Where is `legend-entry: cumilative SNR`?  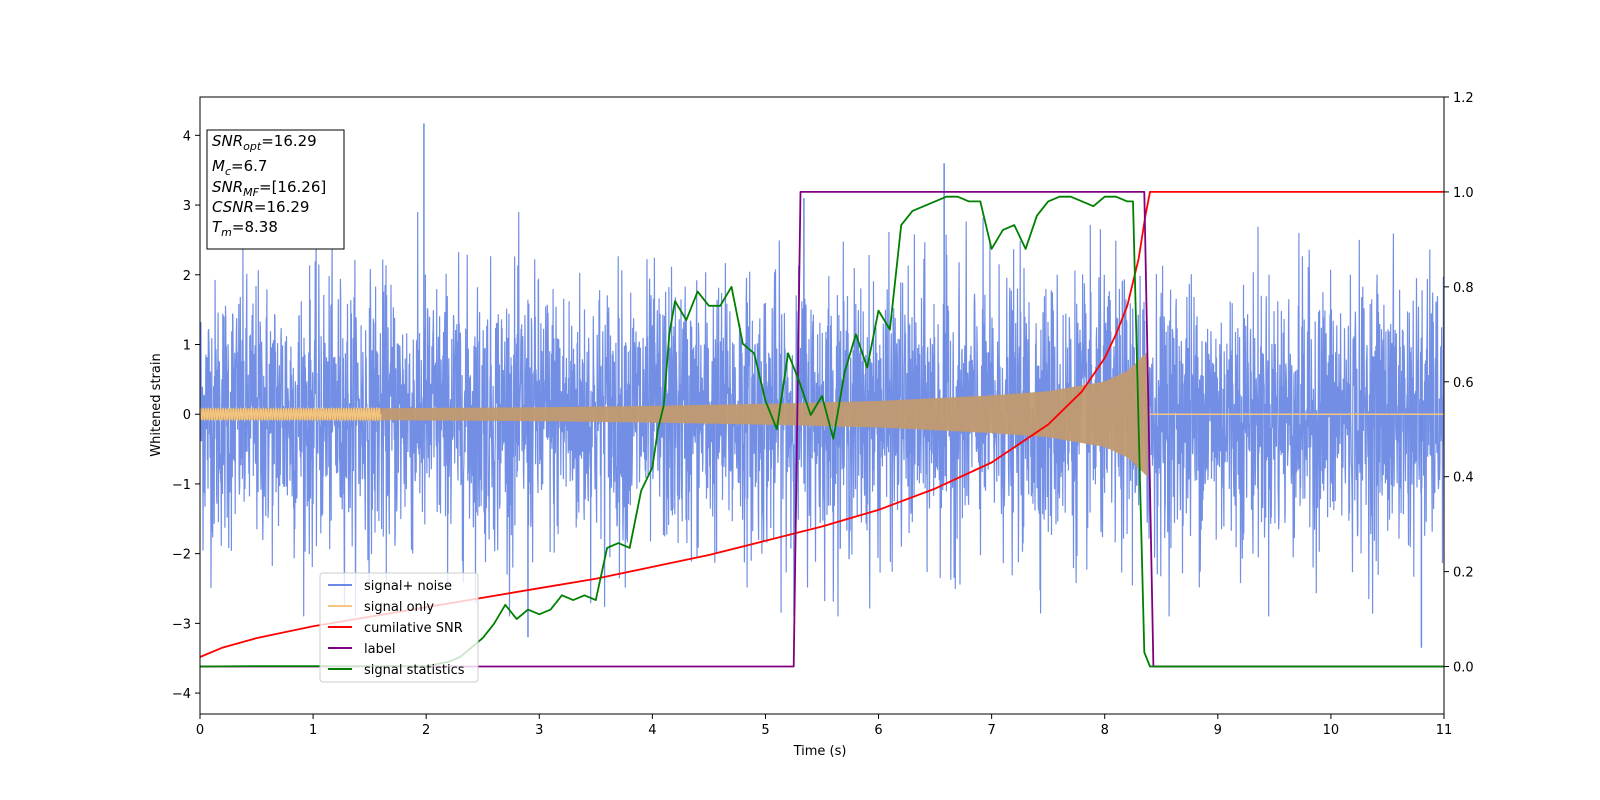
legend-entry: cumilative SNR is located at coordinates (413, 628).